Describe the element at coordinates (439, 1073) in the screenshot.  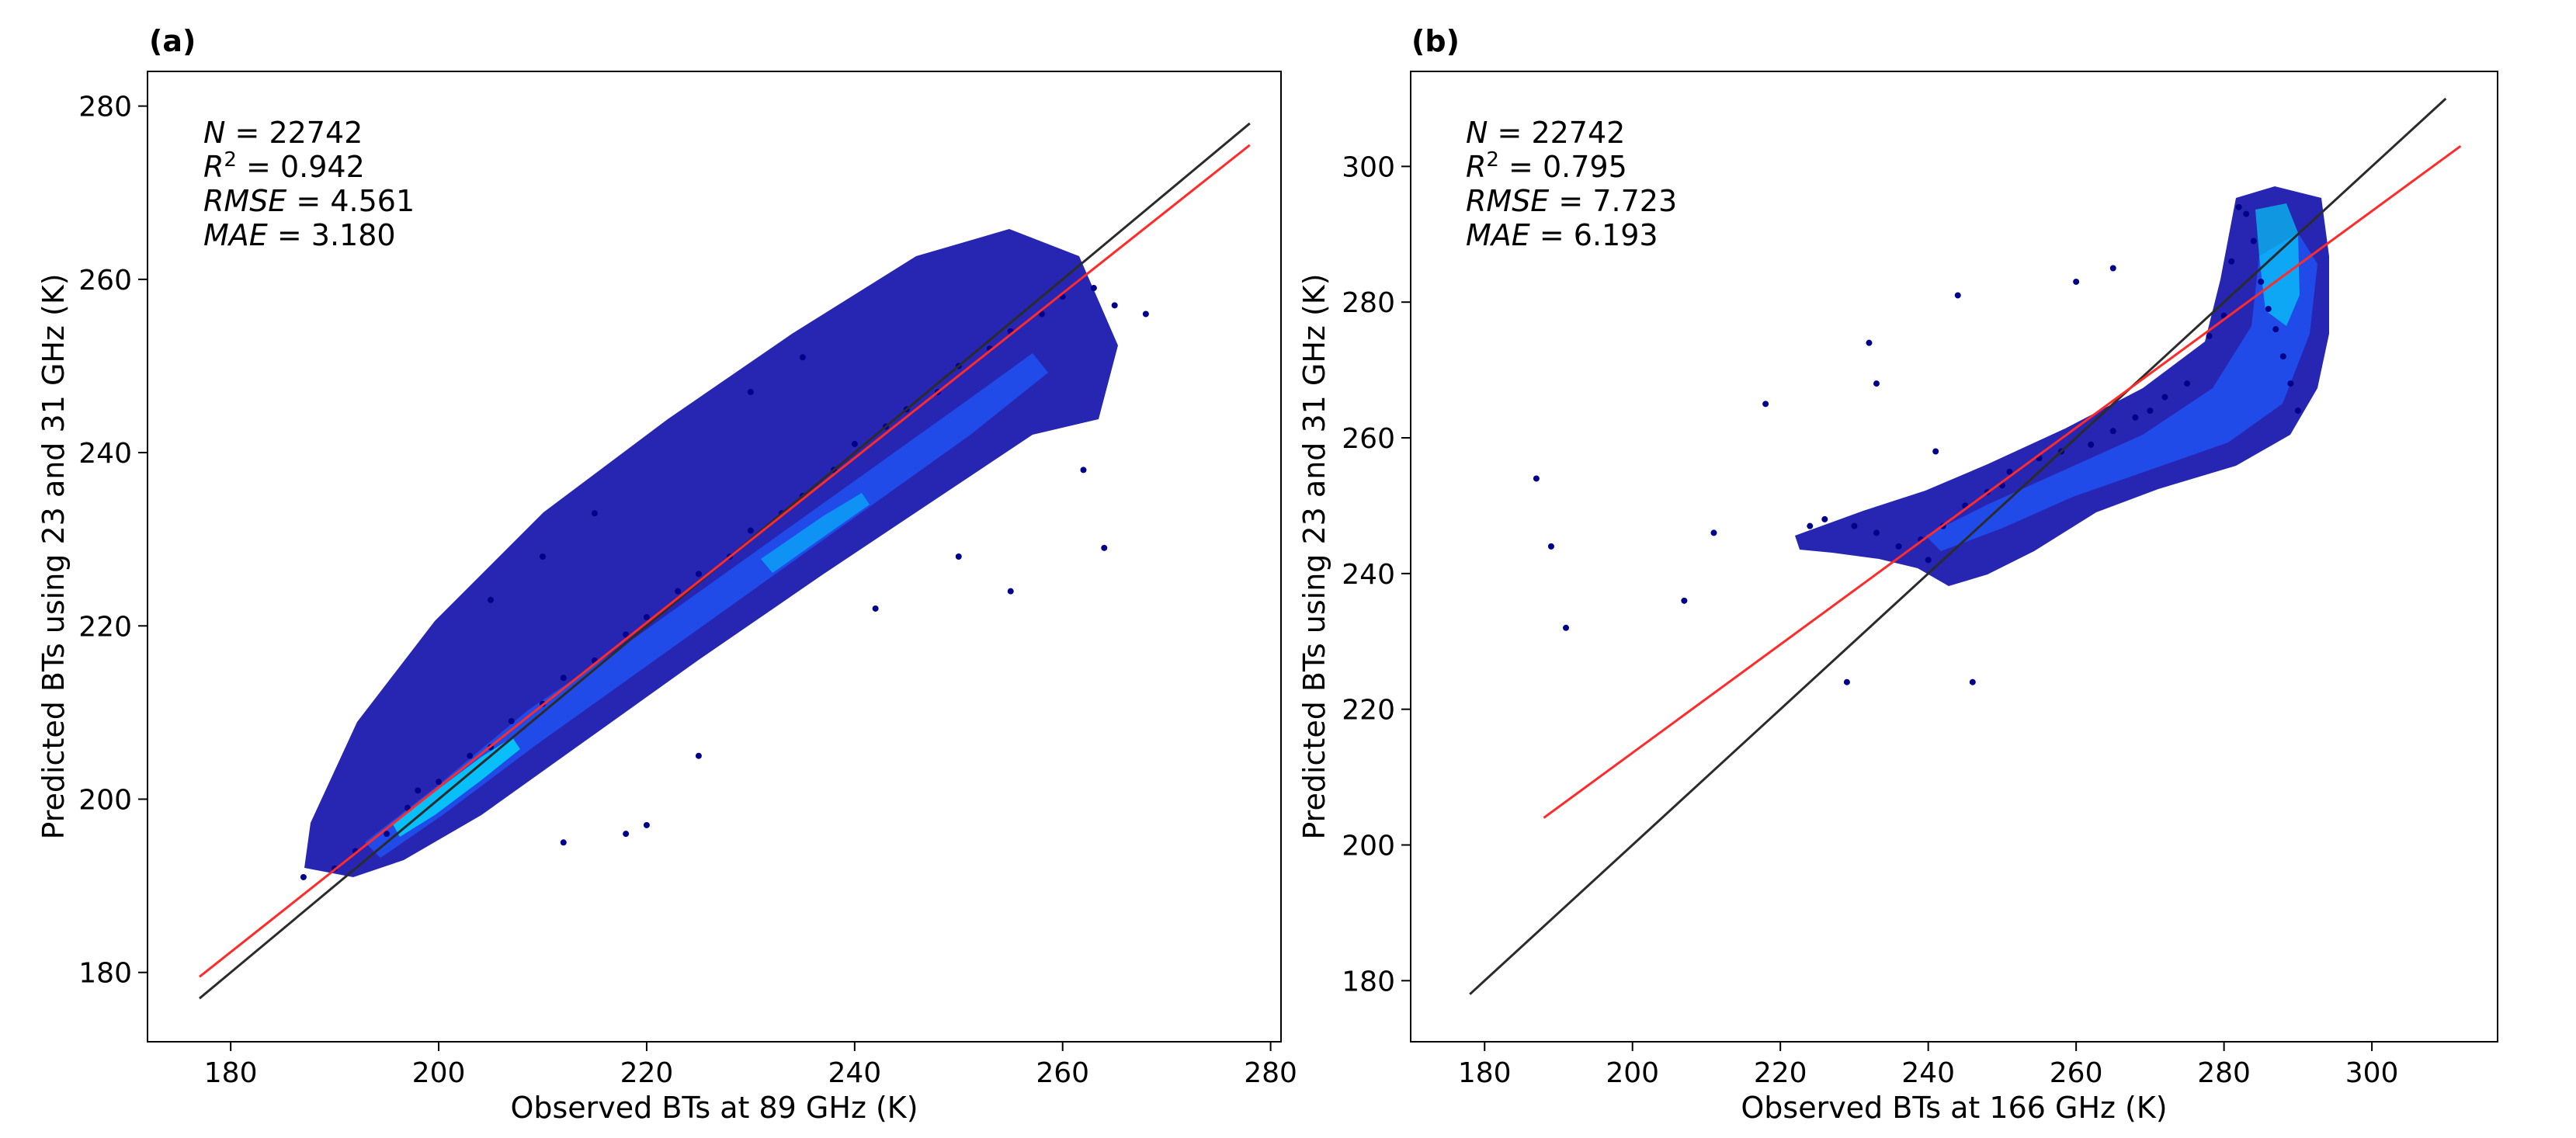
I see `panel-a-x-tick-label: 200` at that location.